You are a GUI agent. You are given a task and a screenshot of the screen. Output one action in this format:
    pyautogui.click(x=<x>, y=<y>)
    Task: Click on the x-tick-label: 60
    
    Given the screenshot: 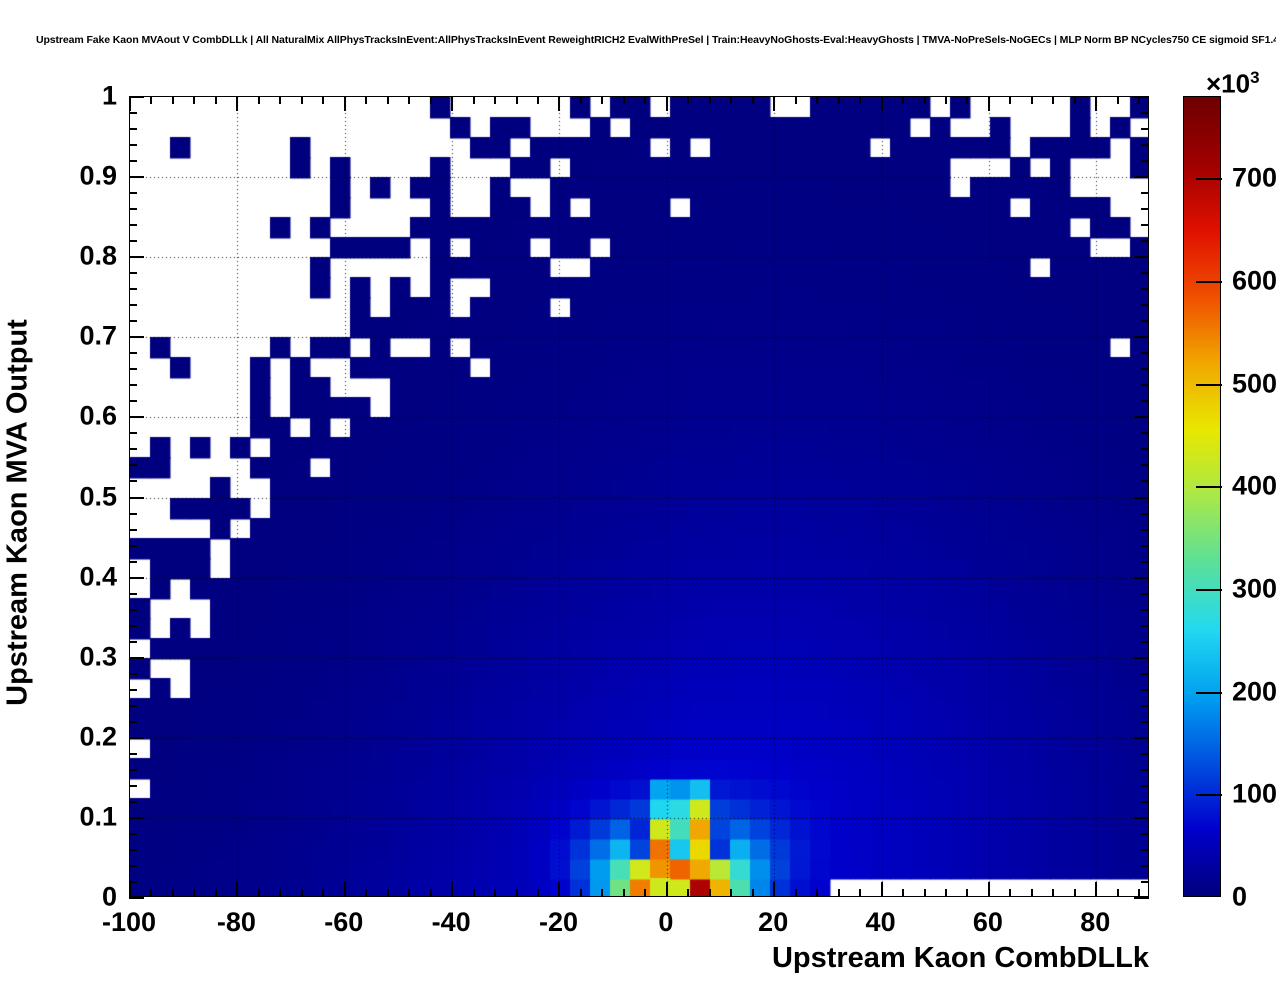 What is the action you would take?
    pyautogui.click(x=987, y=922)
    